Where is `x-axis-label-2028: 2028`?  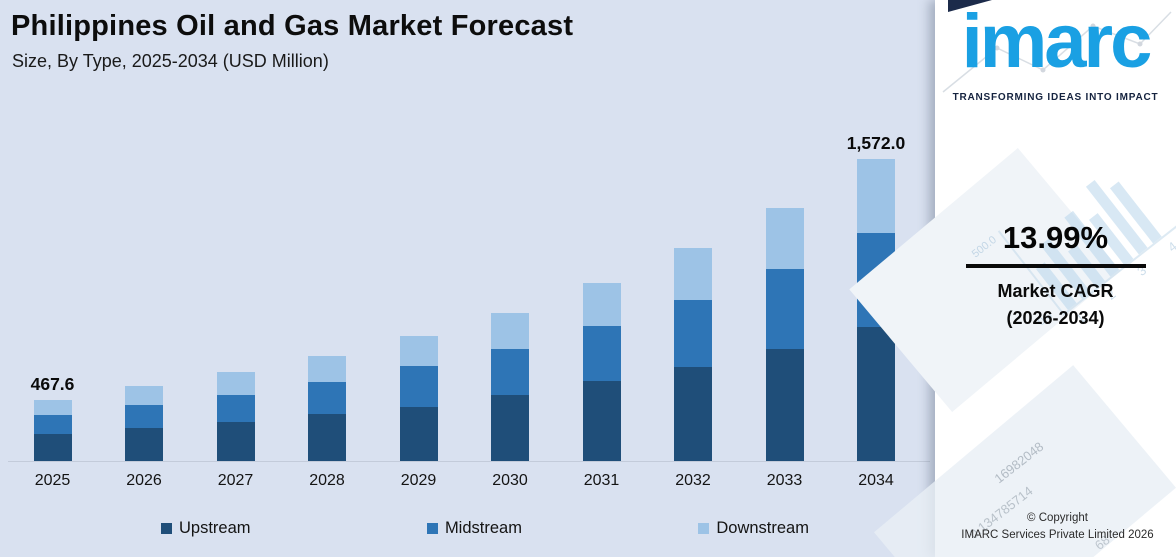
x-axis-label-2028: 2028 is located at coordinates (327, 480).